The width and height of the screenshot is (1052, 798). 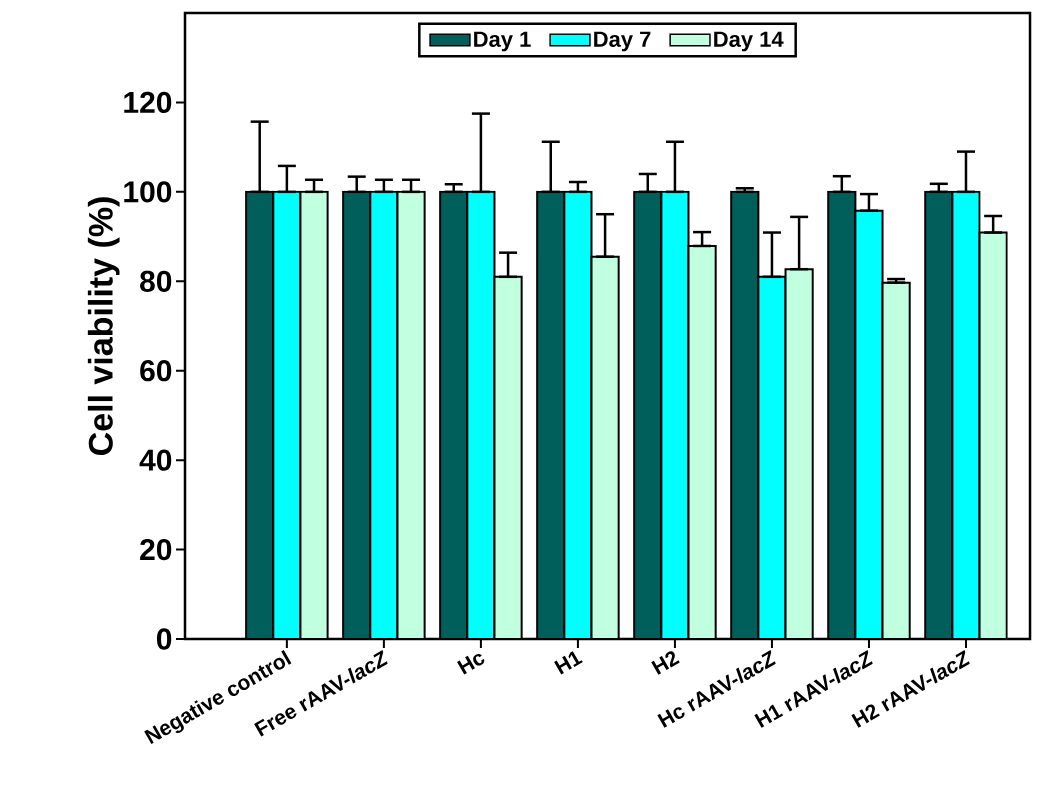 I want to click on legend-label: Day 7, so click(x=622, y=41).